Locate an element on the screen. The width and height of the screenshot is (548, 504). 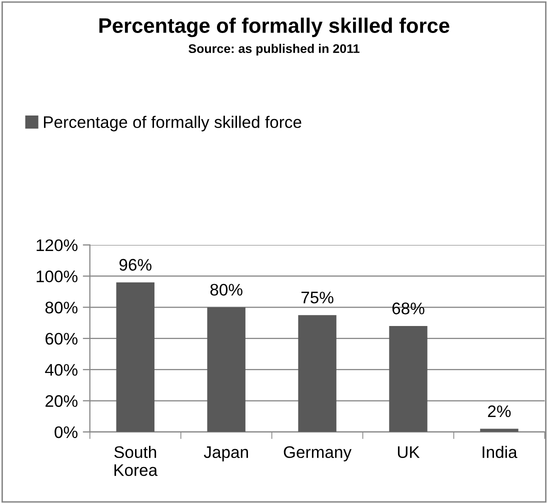
y-tick-label: 80% is located at coordinates (61, 308).